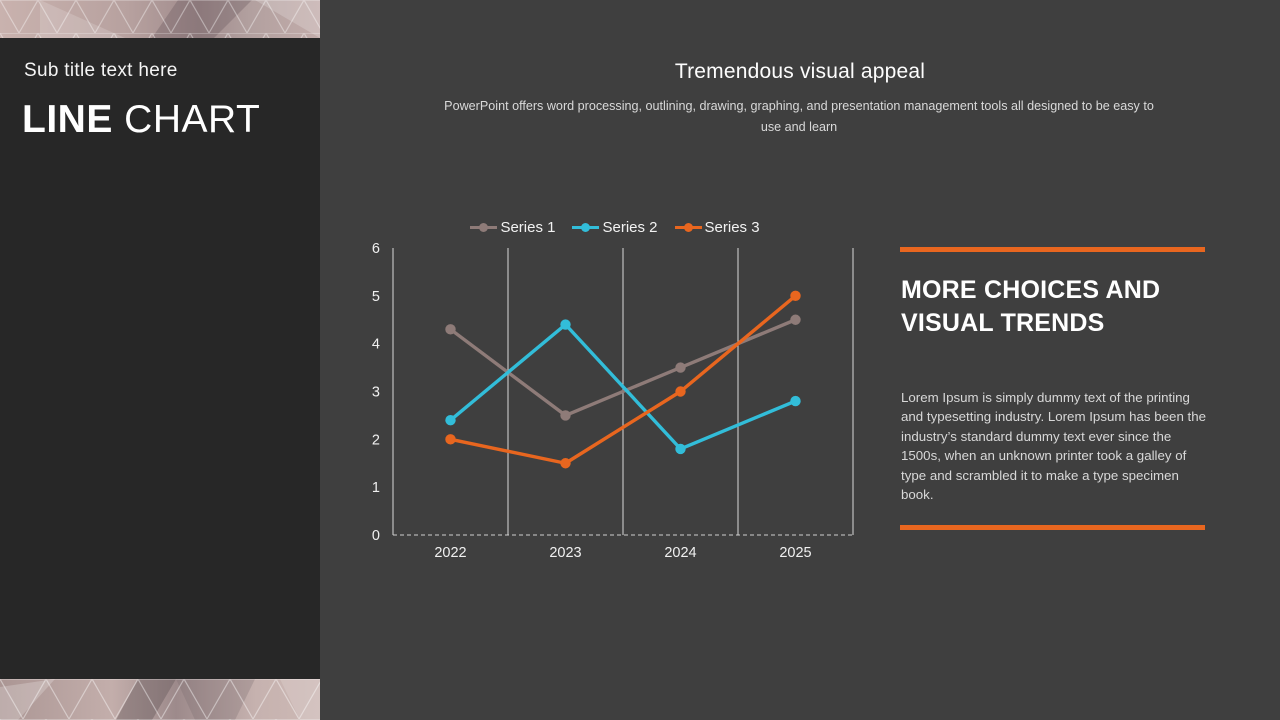 The image size is (1280, 720). What do you see at coordinates (1052, 249) in the screenshot?
I see `accent-bar-top` at bounding box center [1052, 249].